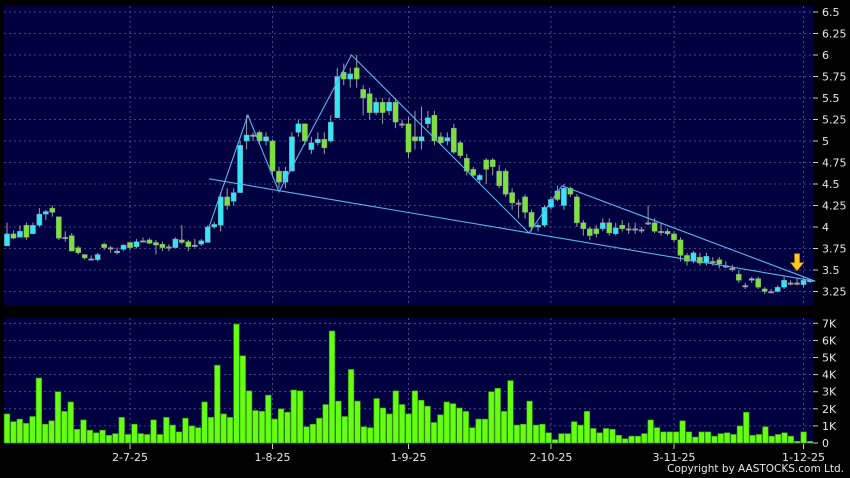  Describe the element at coordinates (834, 163) in the screenshot. I see `price-tick-label: 4.75` at that location.